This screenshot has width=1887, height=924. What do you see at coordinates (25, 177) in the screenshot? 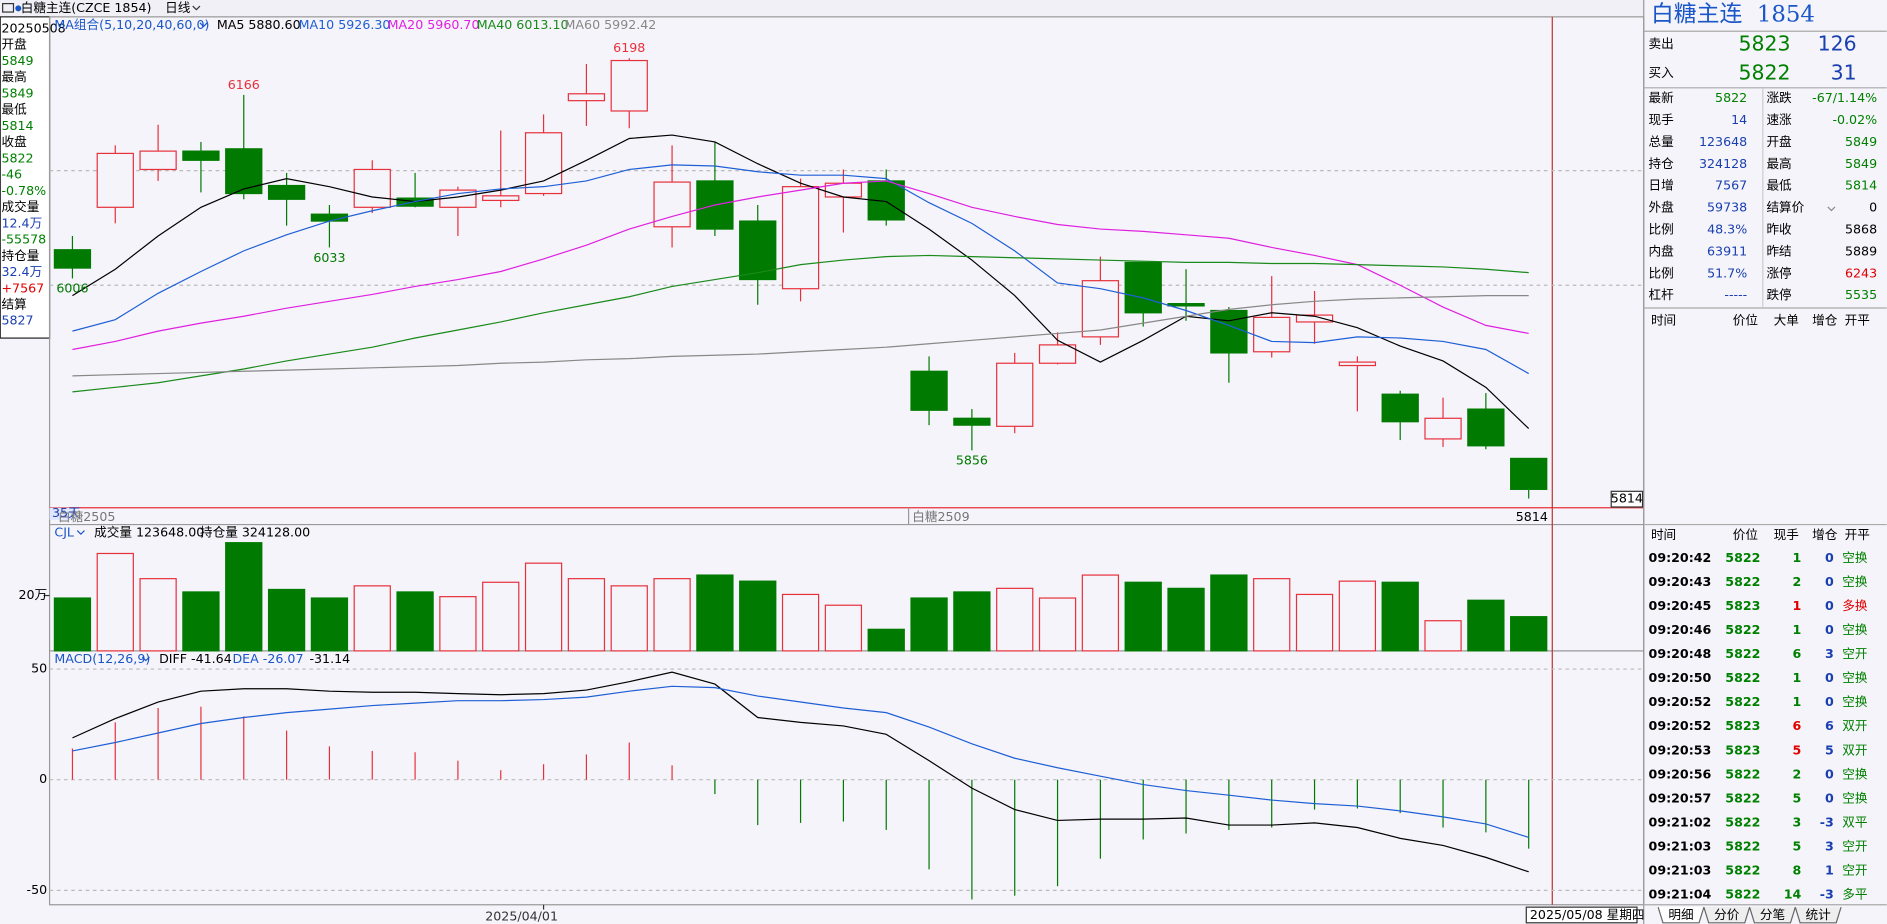
I see `info-panel` at bounding box center [25, 177].